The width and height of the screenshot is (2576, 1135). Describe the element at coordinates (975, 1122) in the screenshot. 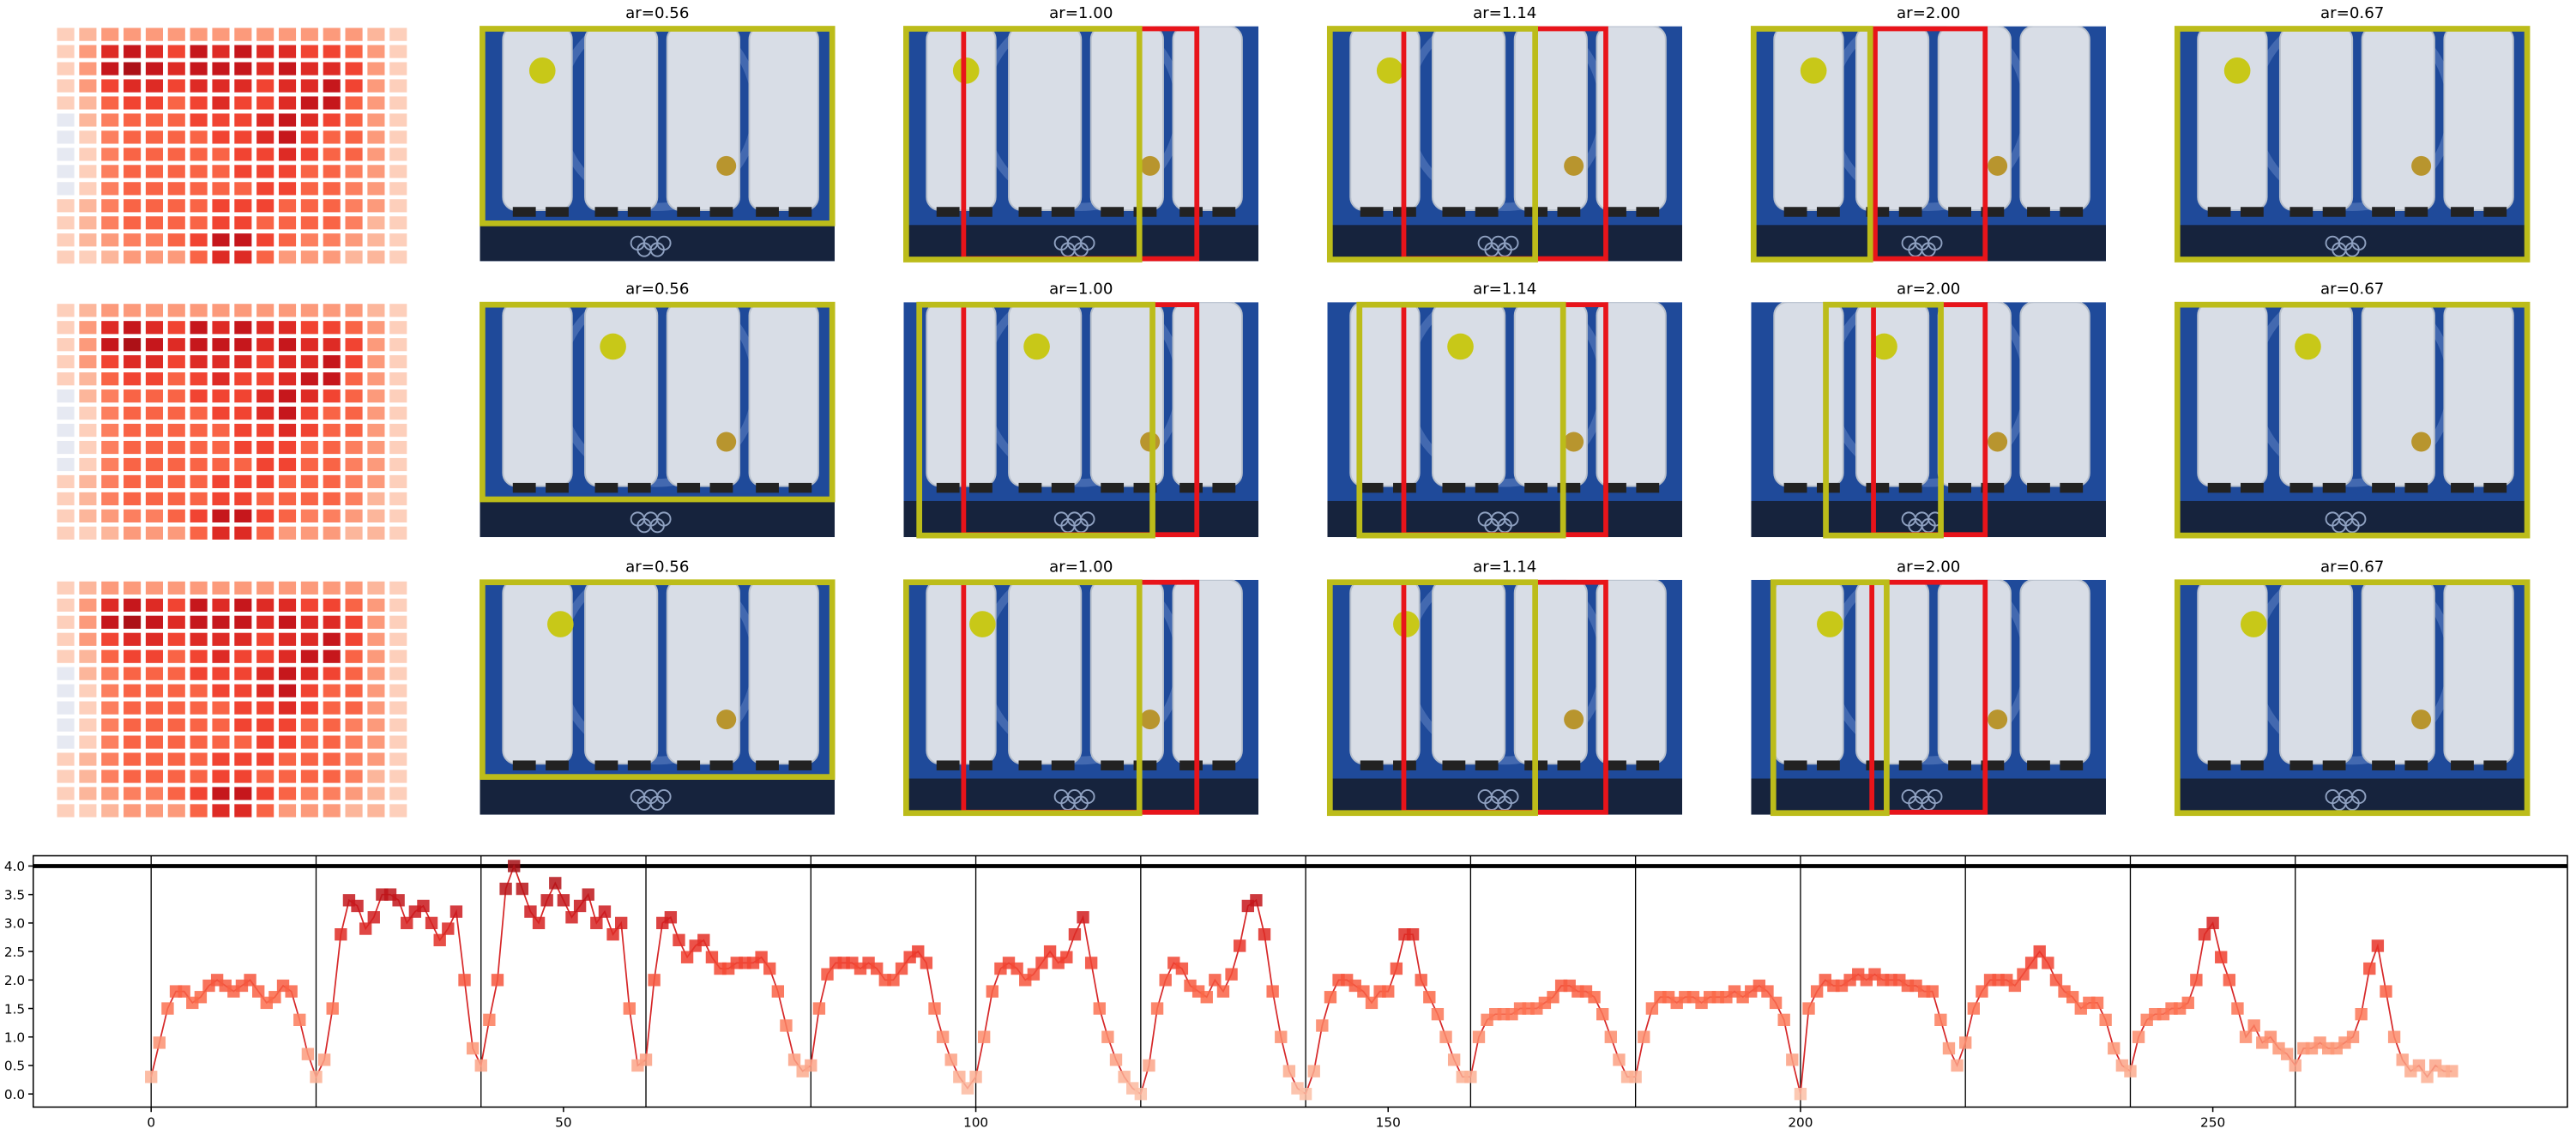

I see `x-tick-label: 100` at that location.